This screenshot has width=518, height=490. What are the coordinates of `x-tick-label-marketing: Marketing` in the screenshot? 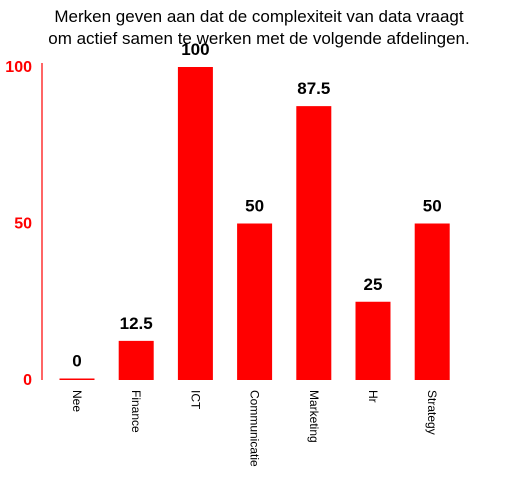 It's located at (314, 416).